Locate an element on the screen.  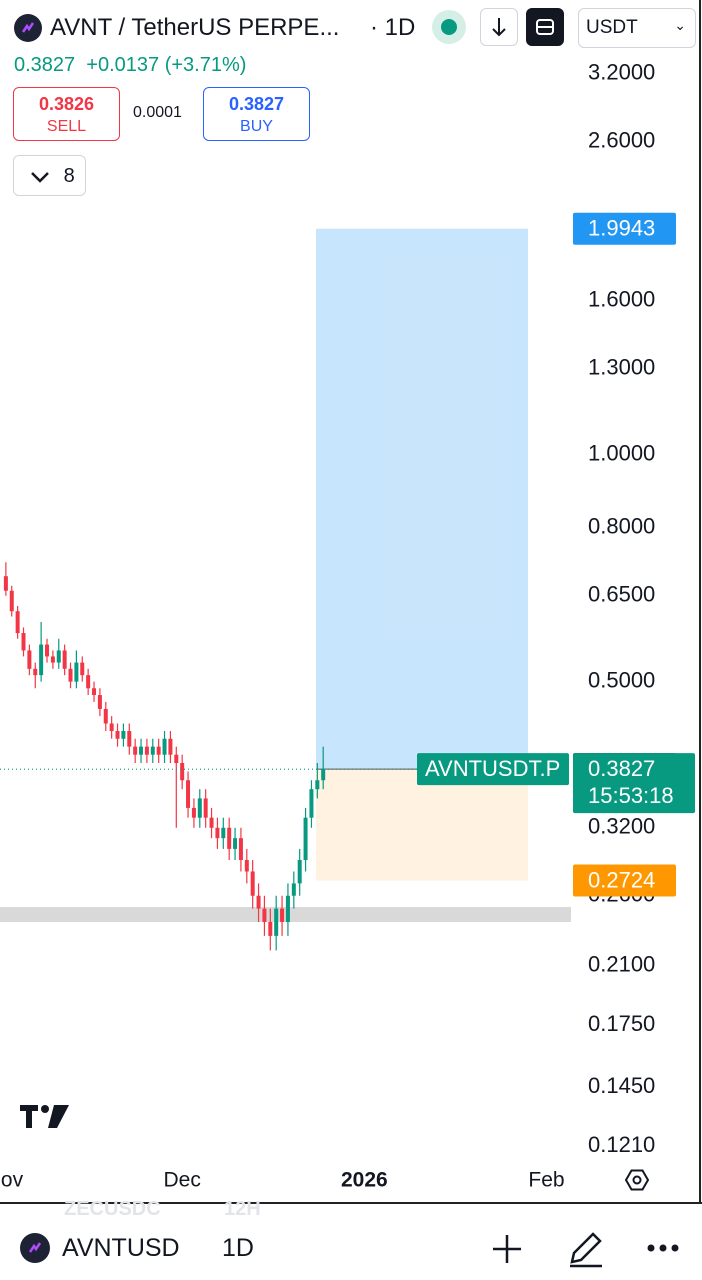
currency-text: USDT is located at coordinates (612, 27).